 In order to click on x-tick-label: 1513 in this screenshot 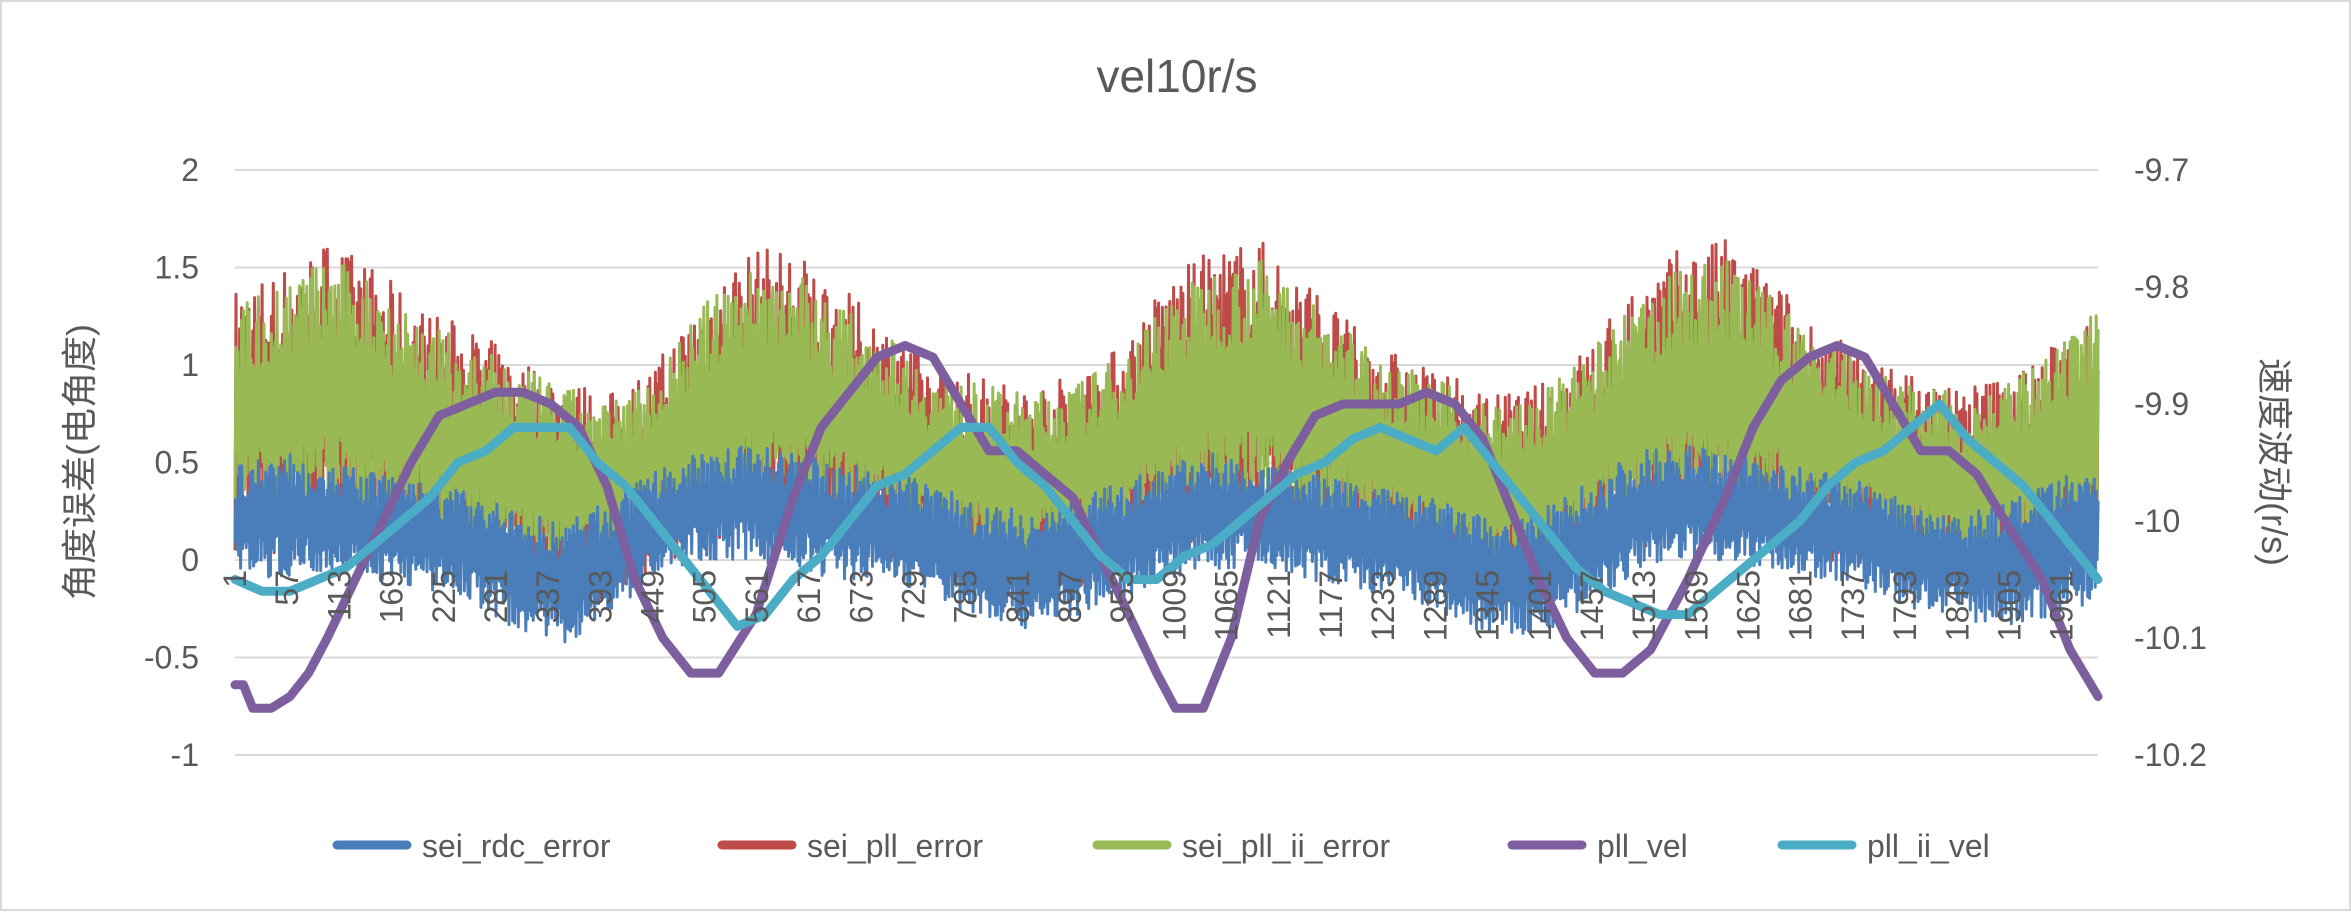, I will do `click(1644, 605)`.